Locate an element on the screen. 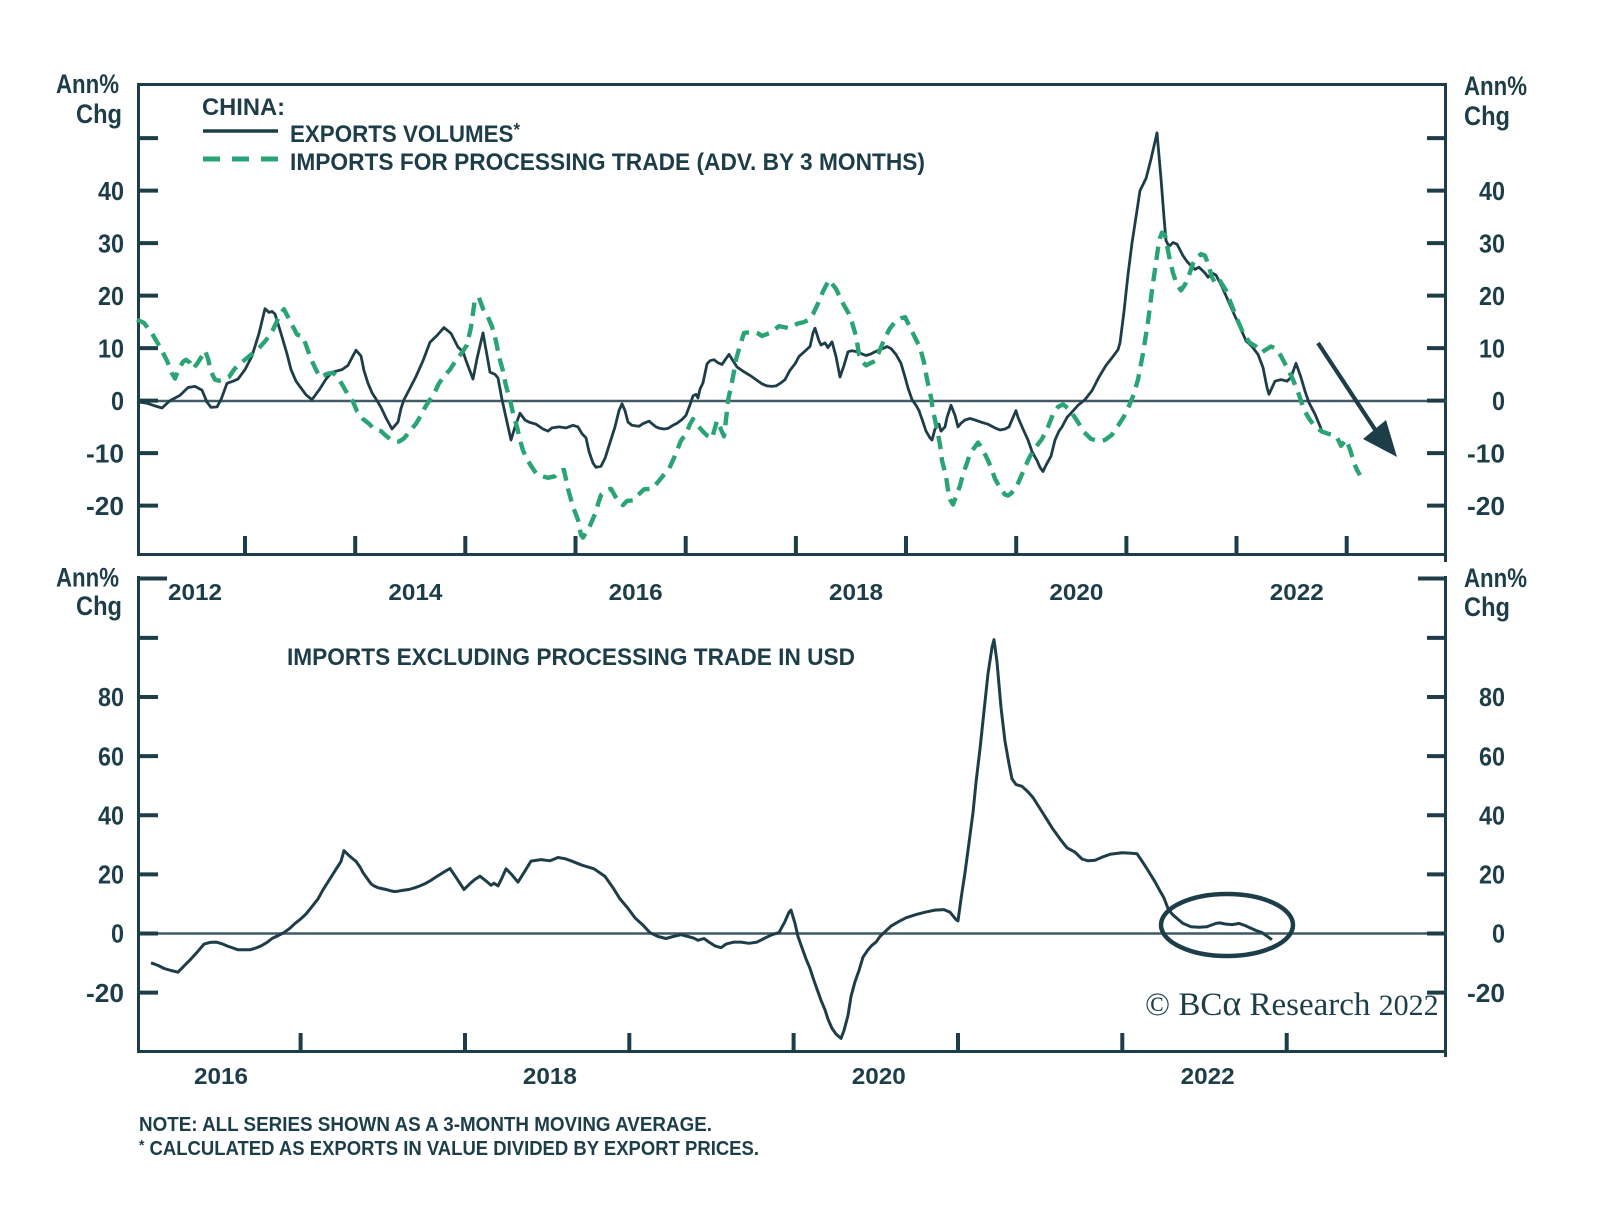  svg-text: 2014 is located at coordinates (415, 592).